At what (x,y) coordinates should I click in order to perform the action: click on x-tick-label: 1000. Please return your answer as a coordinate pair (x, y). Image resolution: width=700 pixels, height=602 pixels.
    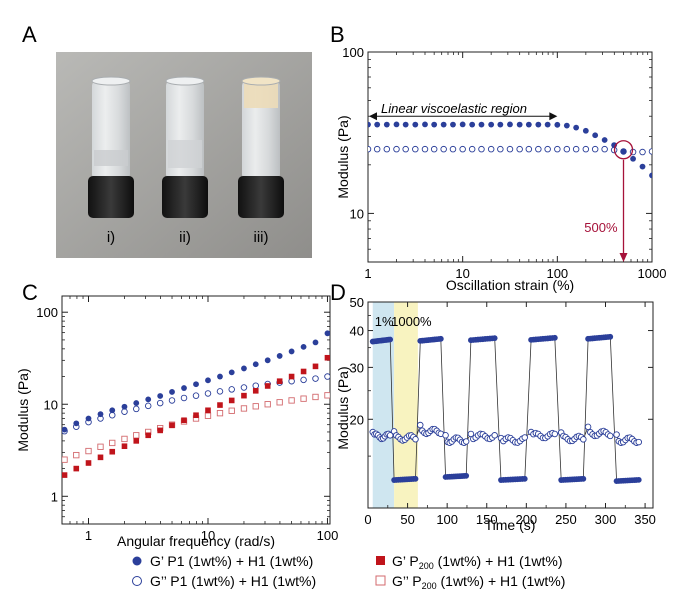
    Looking at the image, I should click on (652, 273).